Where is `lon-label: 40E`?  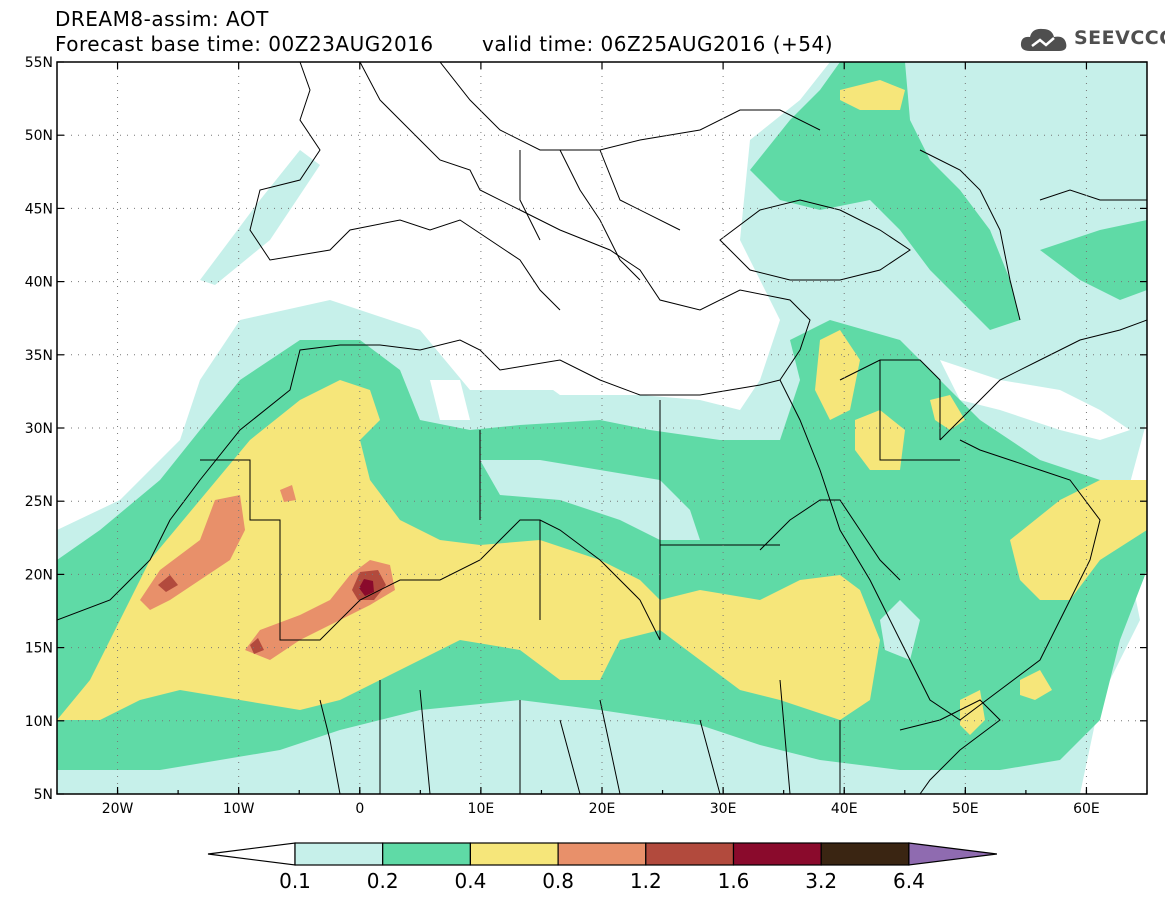
lon-label: 40E is located at coordinates (844, 809).